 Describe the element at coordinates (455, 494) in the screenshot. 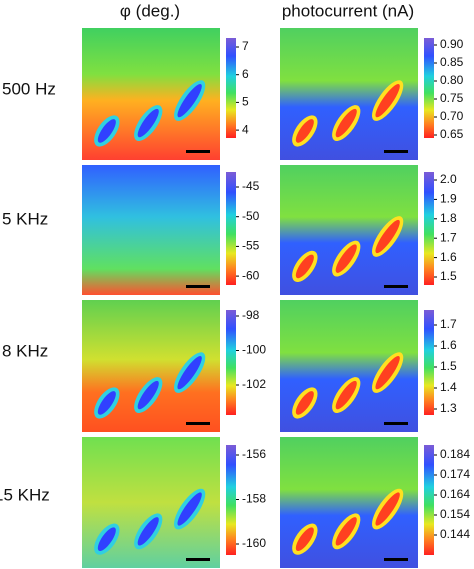

I see `colorbar-tick-label: 0.164` at that location.